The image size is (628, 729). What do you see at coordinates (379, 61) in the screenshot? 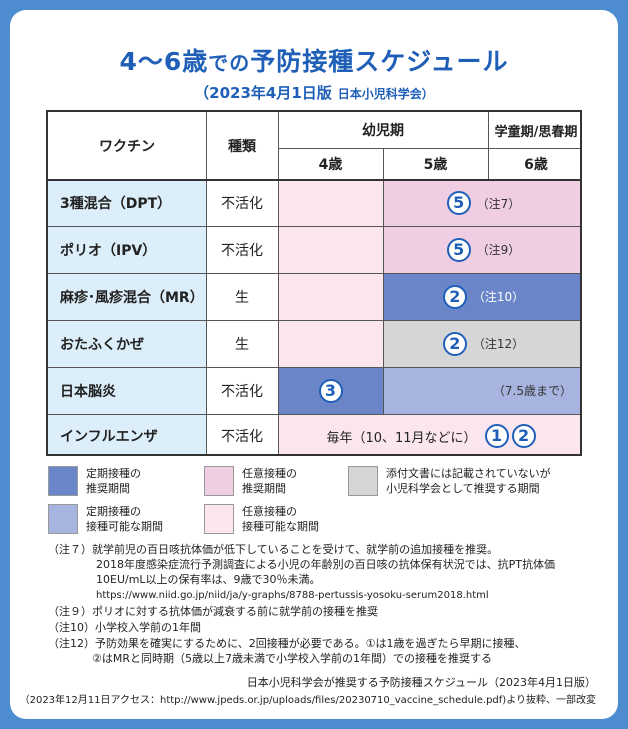
I see `title-text: 予防接種スケジュール` at bounding box center [379, 61].